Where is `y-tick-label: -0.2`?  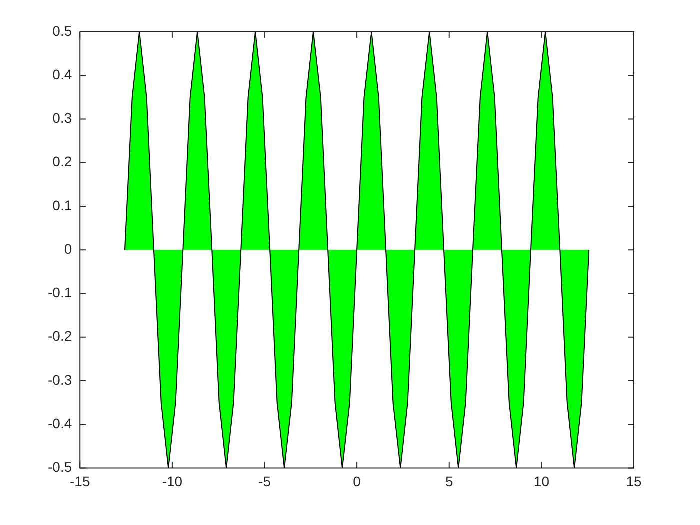
y-tick-label: -0.2 is located at coordinates (60, 336).